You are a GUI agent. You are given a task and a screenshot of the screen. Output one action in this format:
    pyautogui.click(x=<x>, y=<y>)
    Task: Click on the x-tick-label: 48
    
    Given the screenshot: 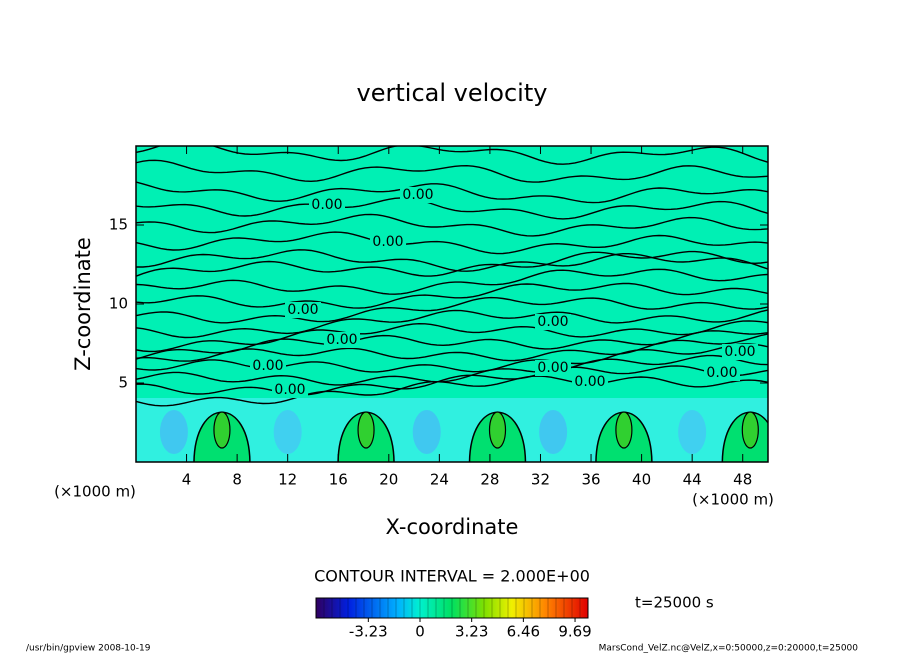 What is the action you would take?
    pyautogui.click(x=742, y=480)
    